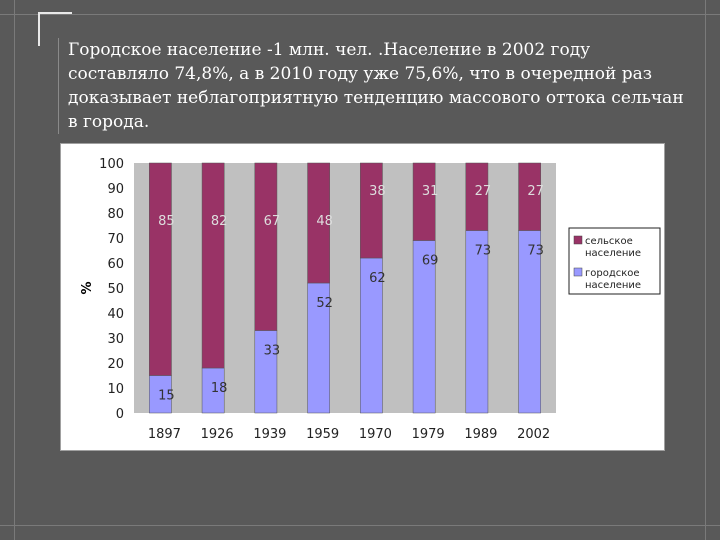 This screenshot has width=720, height=540. What do you see at coordinates (55, 29) in the screenshot?
I see `corner-ornament` at bounding box center [55, 29].